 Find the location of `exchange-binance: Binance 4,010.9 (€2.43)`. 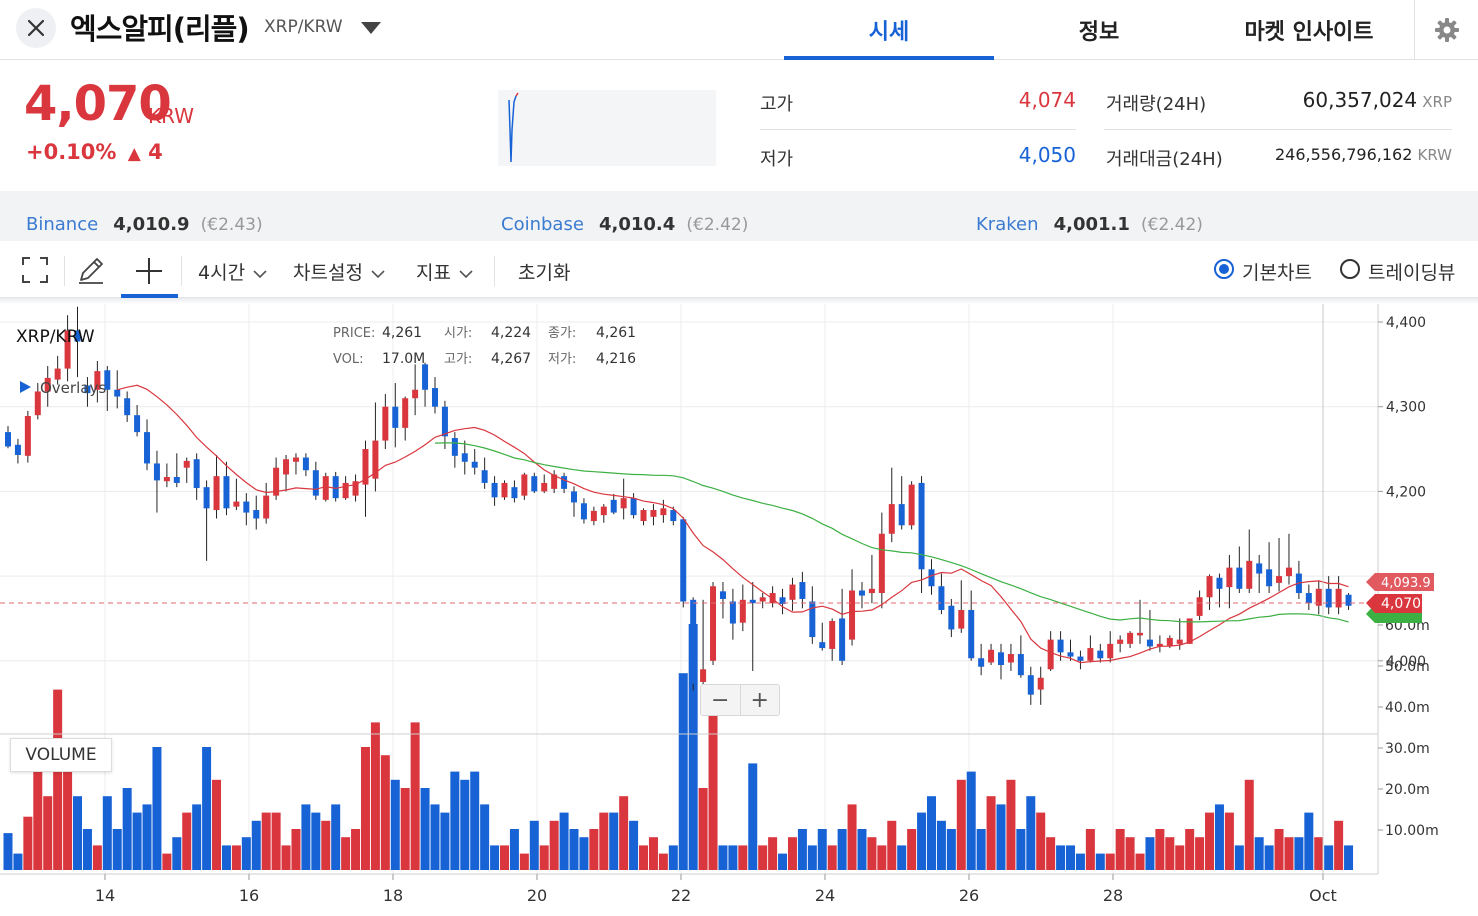

exchange-binance: Binance 4,010.9 (€2.43) is located at coordinates (144, 224).